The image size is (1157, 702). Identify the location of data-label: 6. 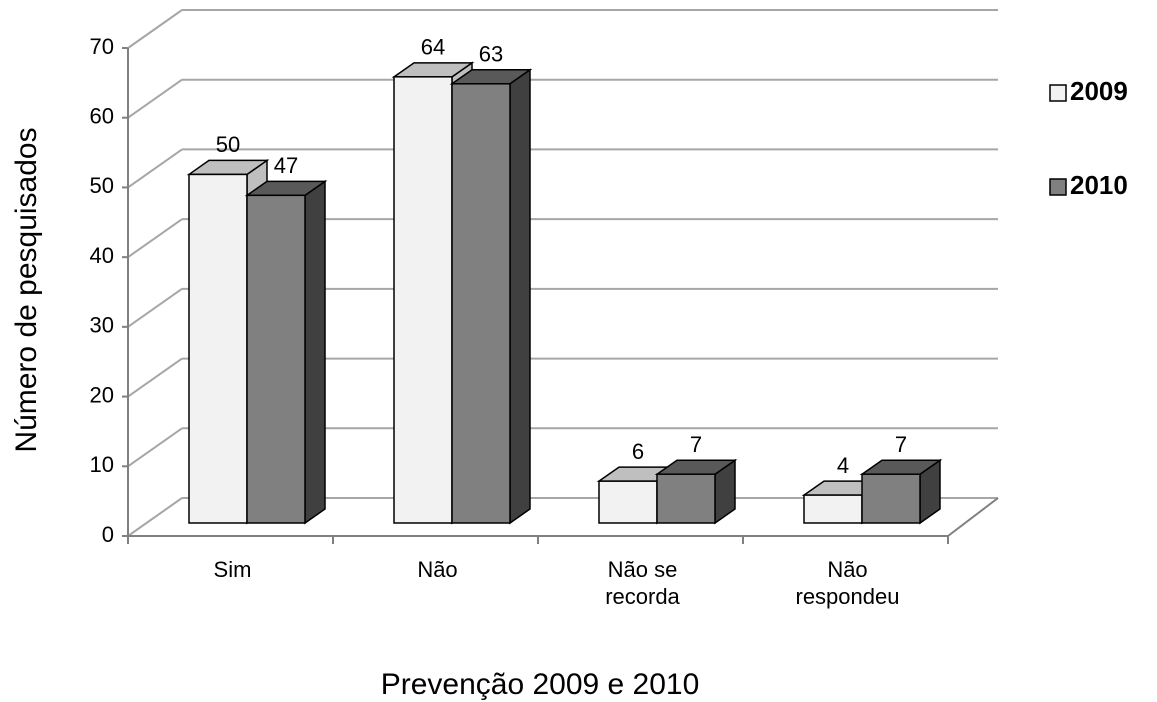
(638, 451).